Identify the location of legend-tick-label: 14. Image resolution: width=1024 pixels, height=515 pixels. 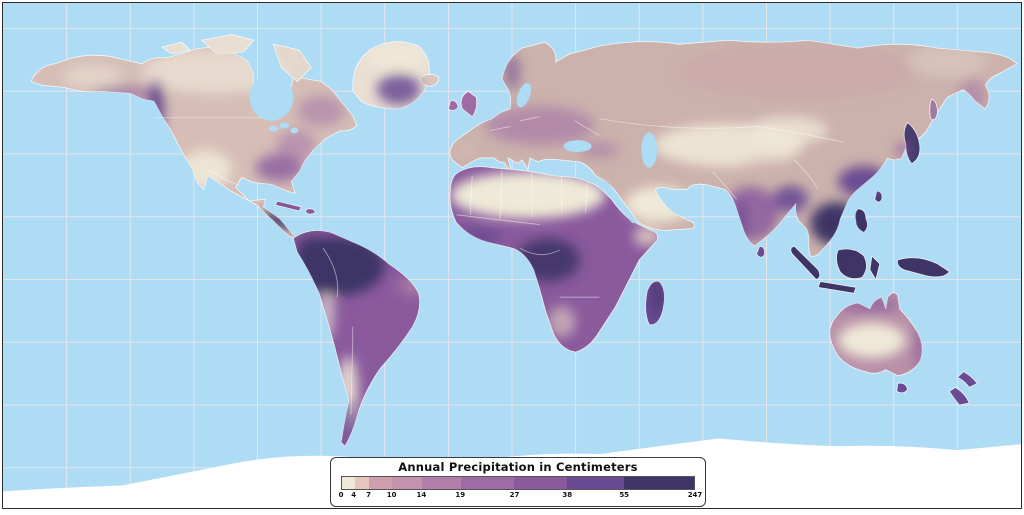
(421, 495).